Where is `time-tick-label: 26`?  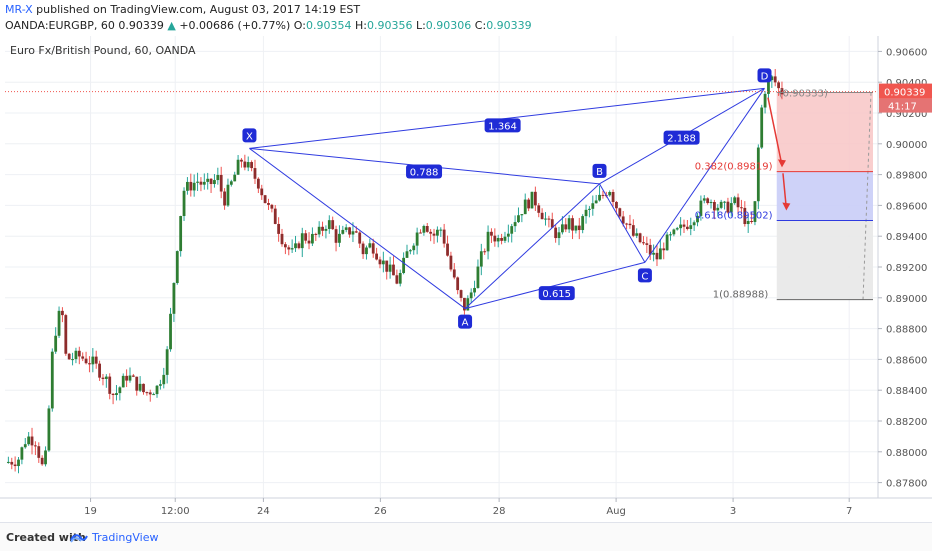 time-tick-label: 26 is located at coordinates (380, 511).